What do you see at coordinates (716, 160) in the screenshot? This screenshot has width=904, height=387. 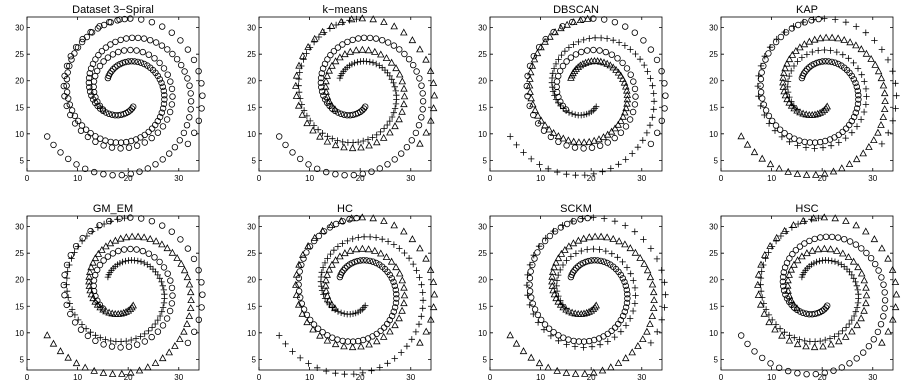 I see `y-tick-label: 5` at bounding box center [716, 160].